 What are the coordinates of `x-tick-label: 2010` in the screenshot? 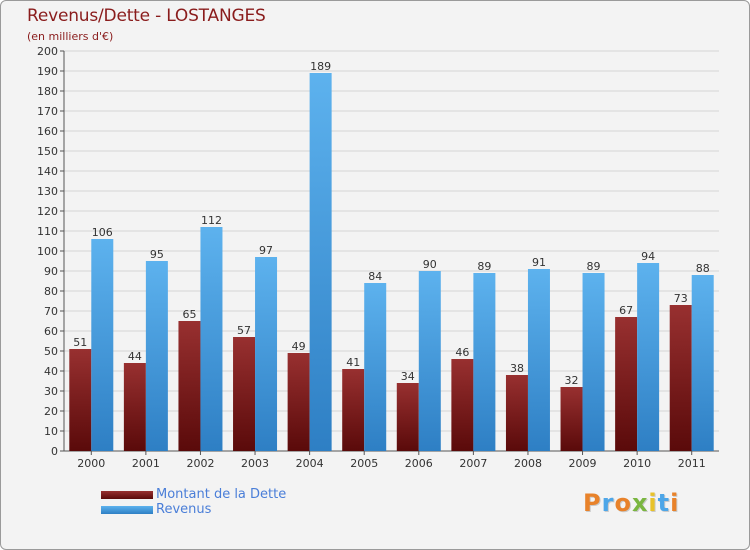 It's located at (637, 463).